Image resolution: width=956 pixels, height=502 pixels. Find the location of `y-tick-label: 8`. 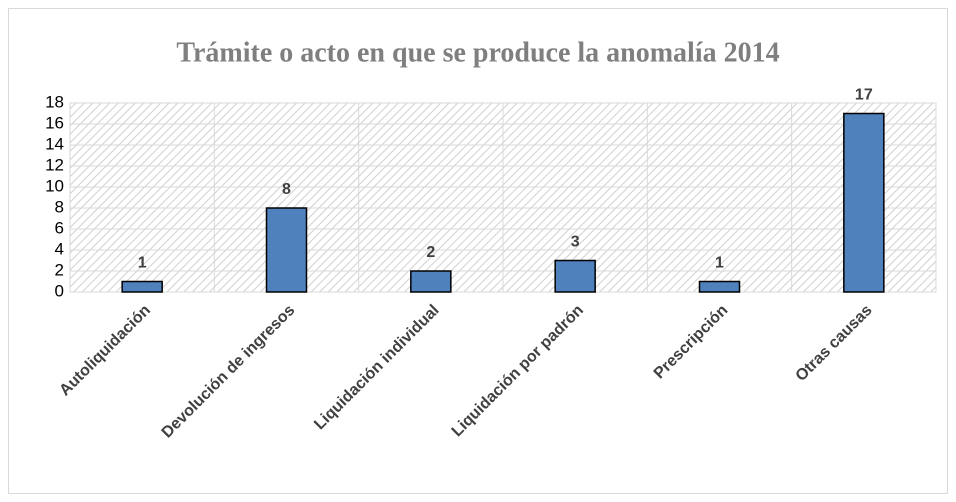

y-tick-label: 8 is located at coordinates (59, 206).